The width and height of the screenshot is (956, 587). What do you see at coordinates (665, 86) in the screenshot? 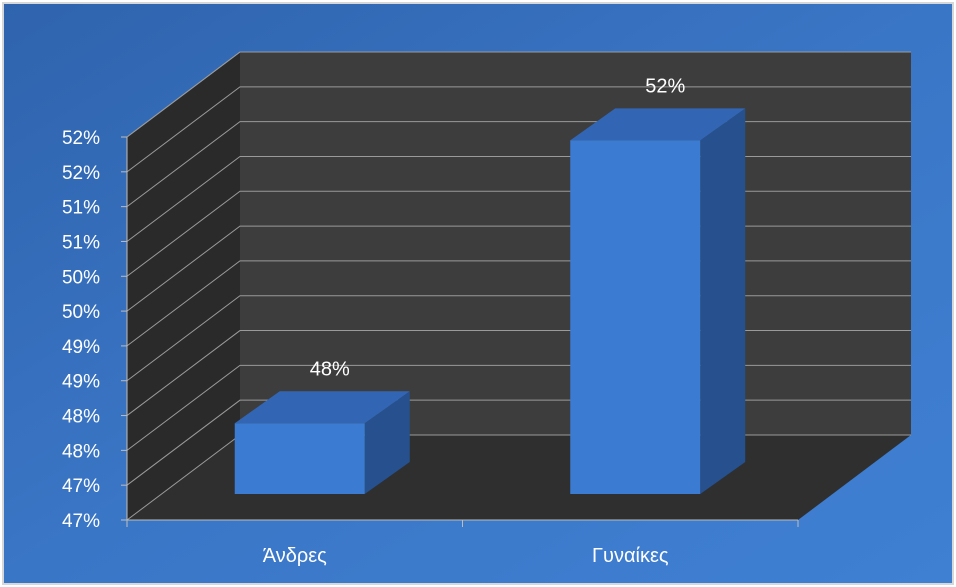
I see `data-label: 52%` at bounding box center [665, 86].